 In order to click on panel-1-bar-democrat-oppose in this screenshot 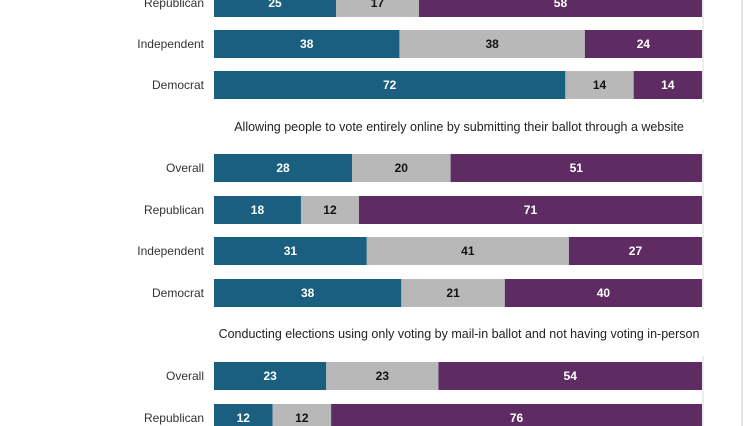, I will do `click(390, 85)`.